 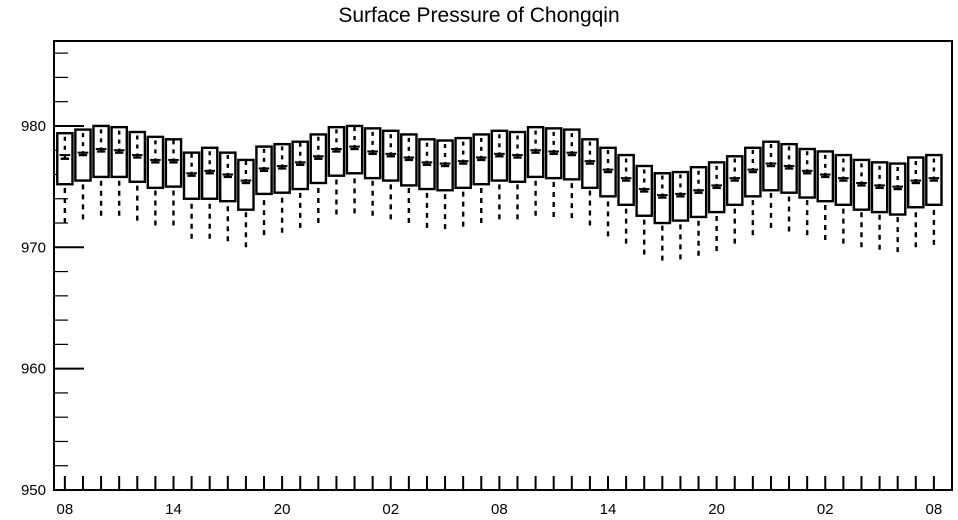 I want to click on chart-title: Surface Pressure of Chongqin, so click(x=479, y=15).